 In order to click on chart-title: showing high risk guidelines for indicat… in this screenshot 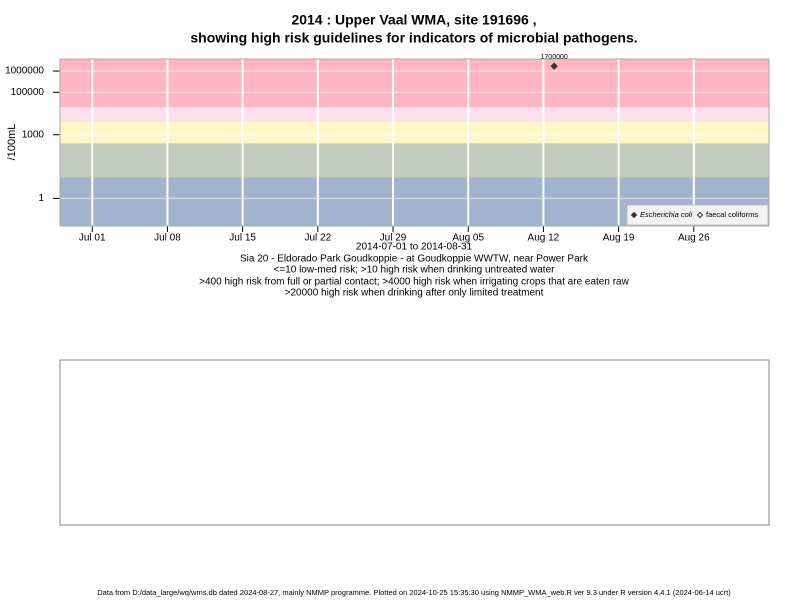, I will do `click(413, 38)`.